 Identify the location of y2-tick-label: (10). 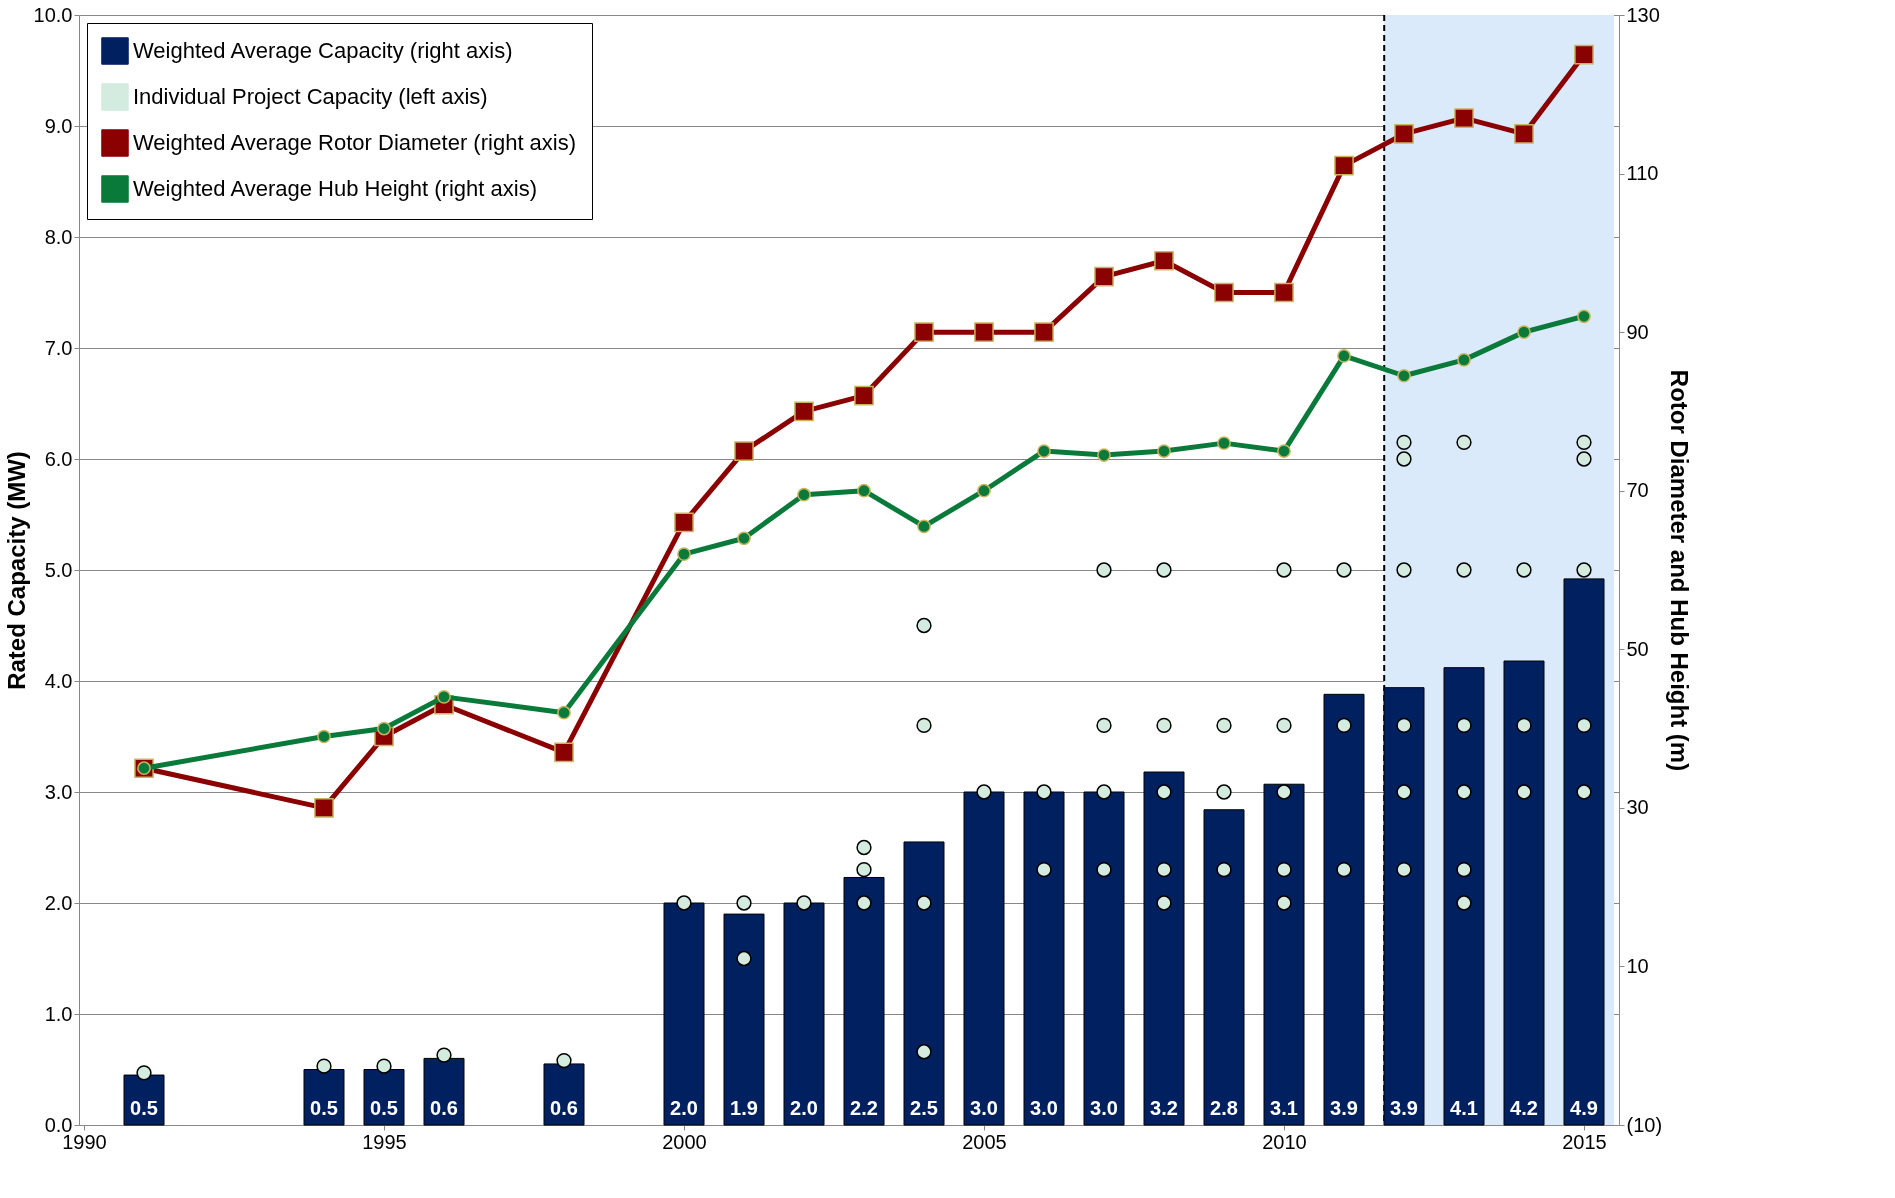
(1644, 1124).